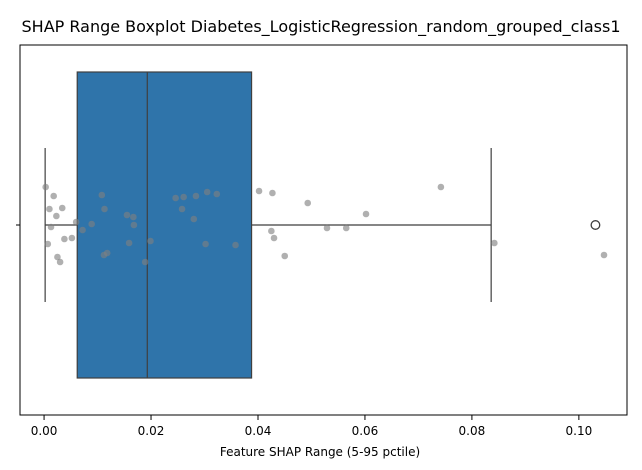 Image resolution: width=642 pixels, height=470 pixels. Describe the element at coordinates (579, 431) in the screenshot. I see `x-tick-label-5: 0.10` at that location.